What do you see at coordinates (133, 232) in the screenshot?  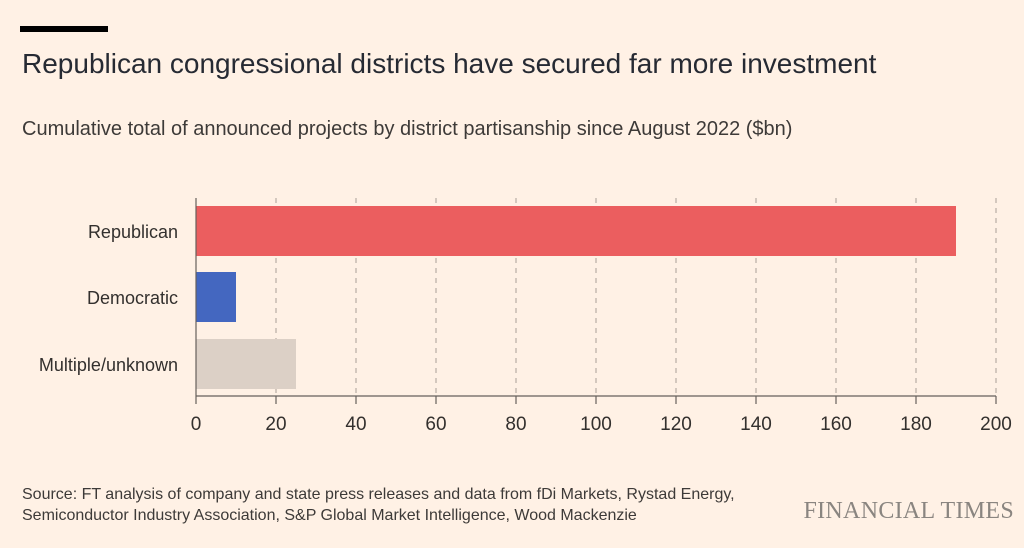 I see `category-label: Republican` at bounding box center [133, 232].